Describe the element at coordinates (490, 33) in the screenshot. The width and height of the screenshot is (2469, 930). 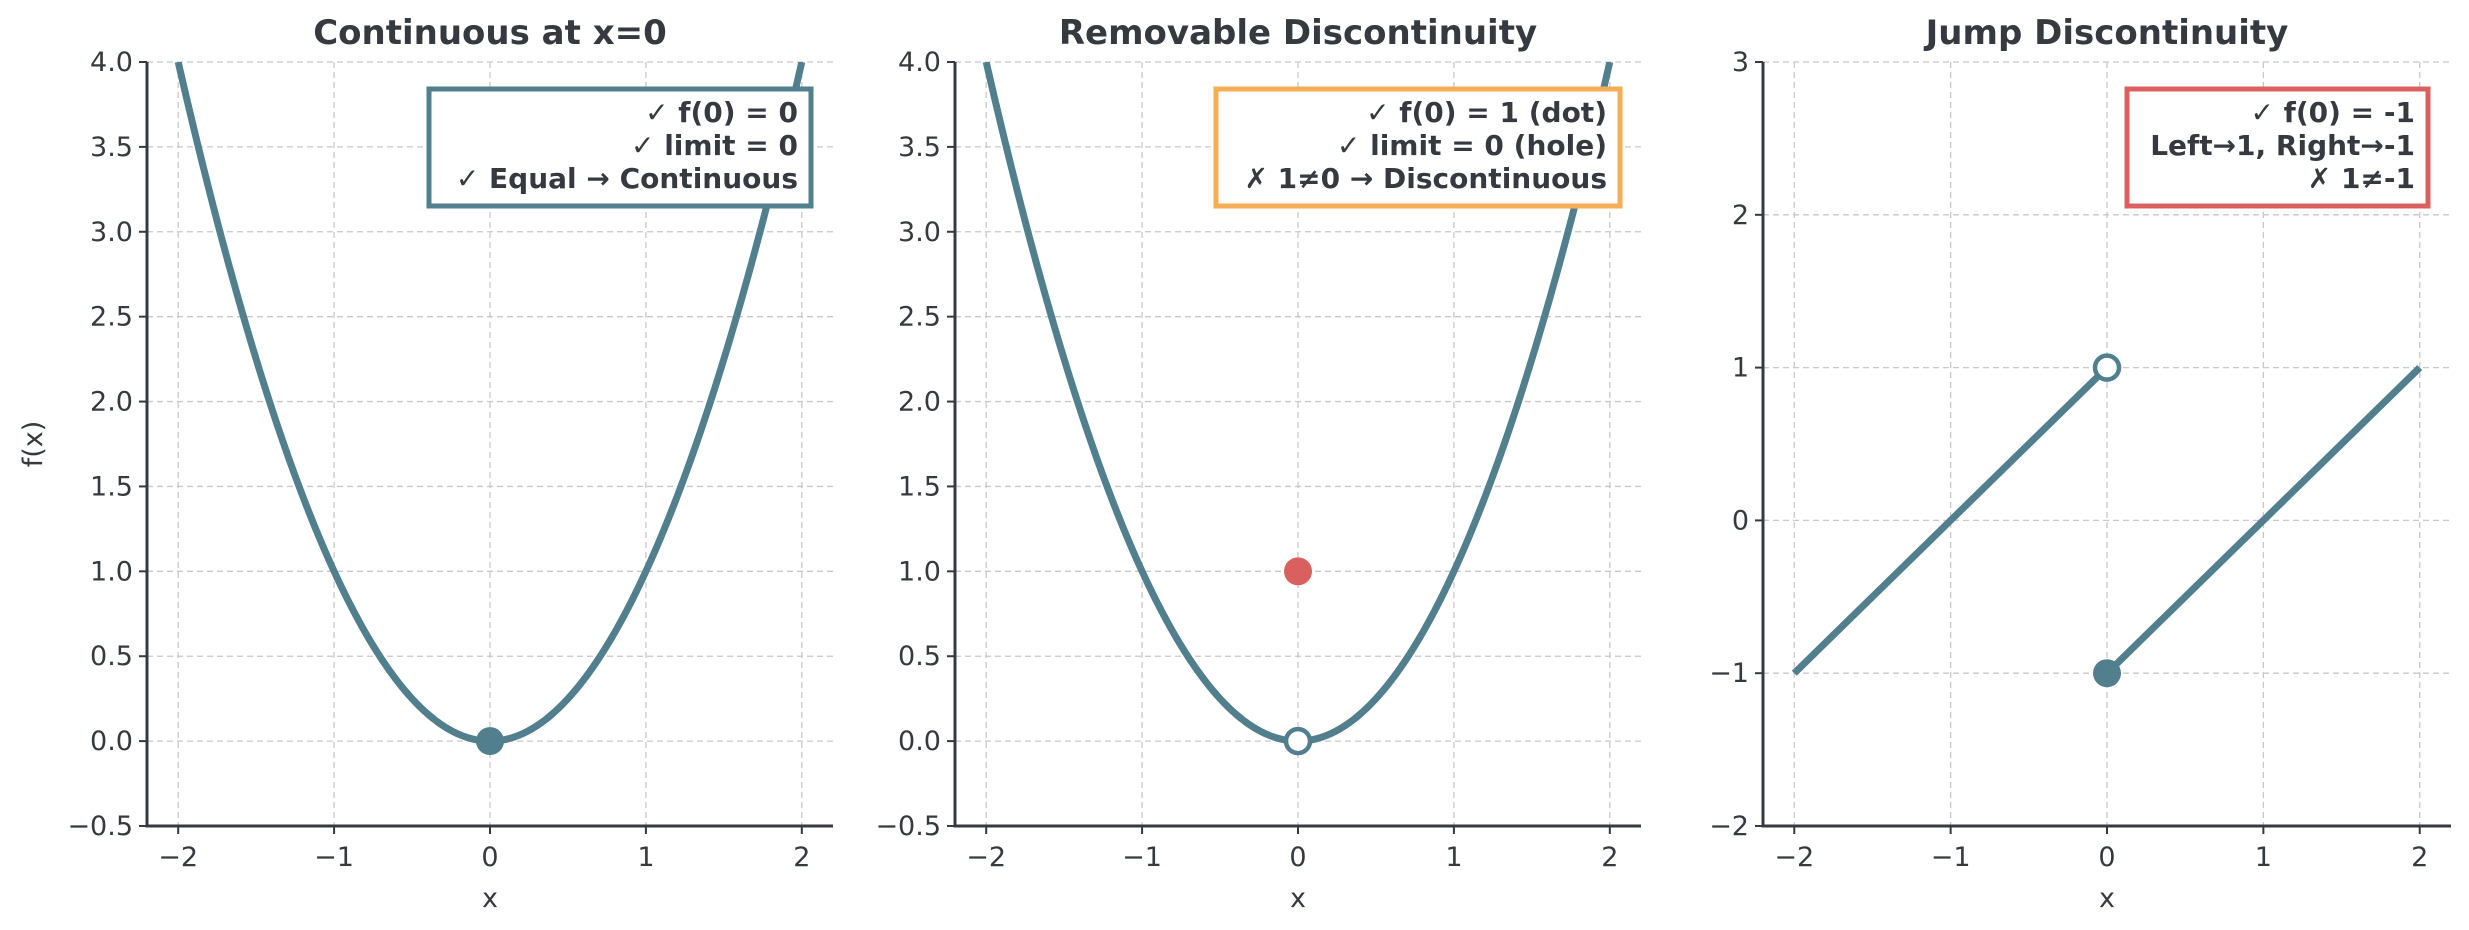
I see `chart-title: Continuous at x=0` at that location.